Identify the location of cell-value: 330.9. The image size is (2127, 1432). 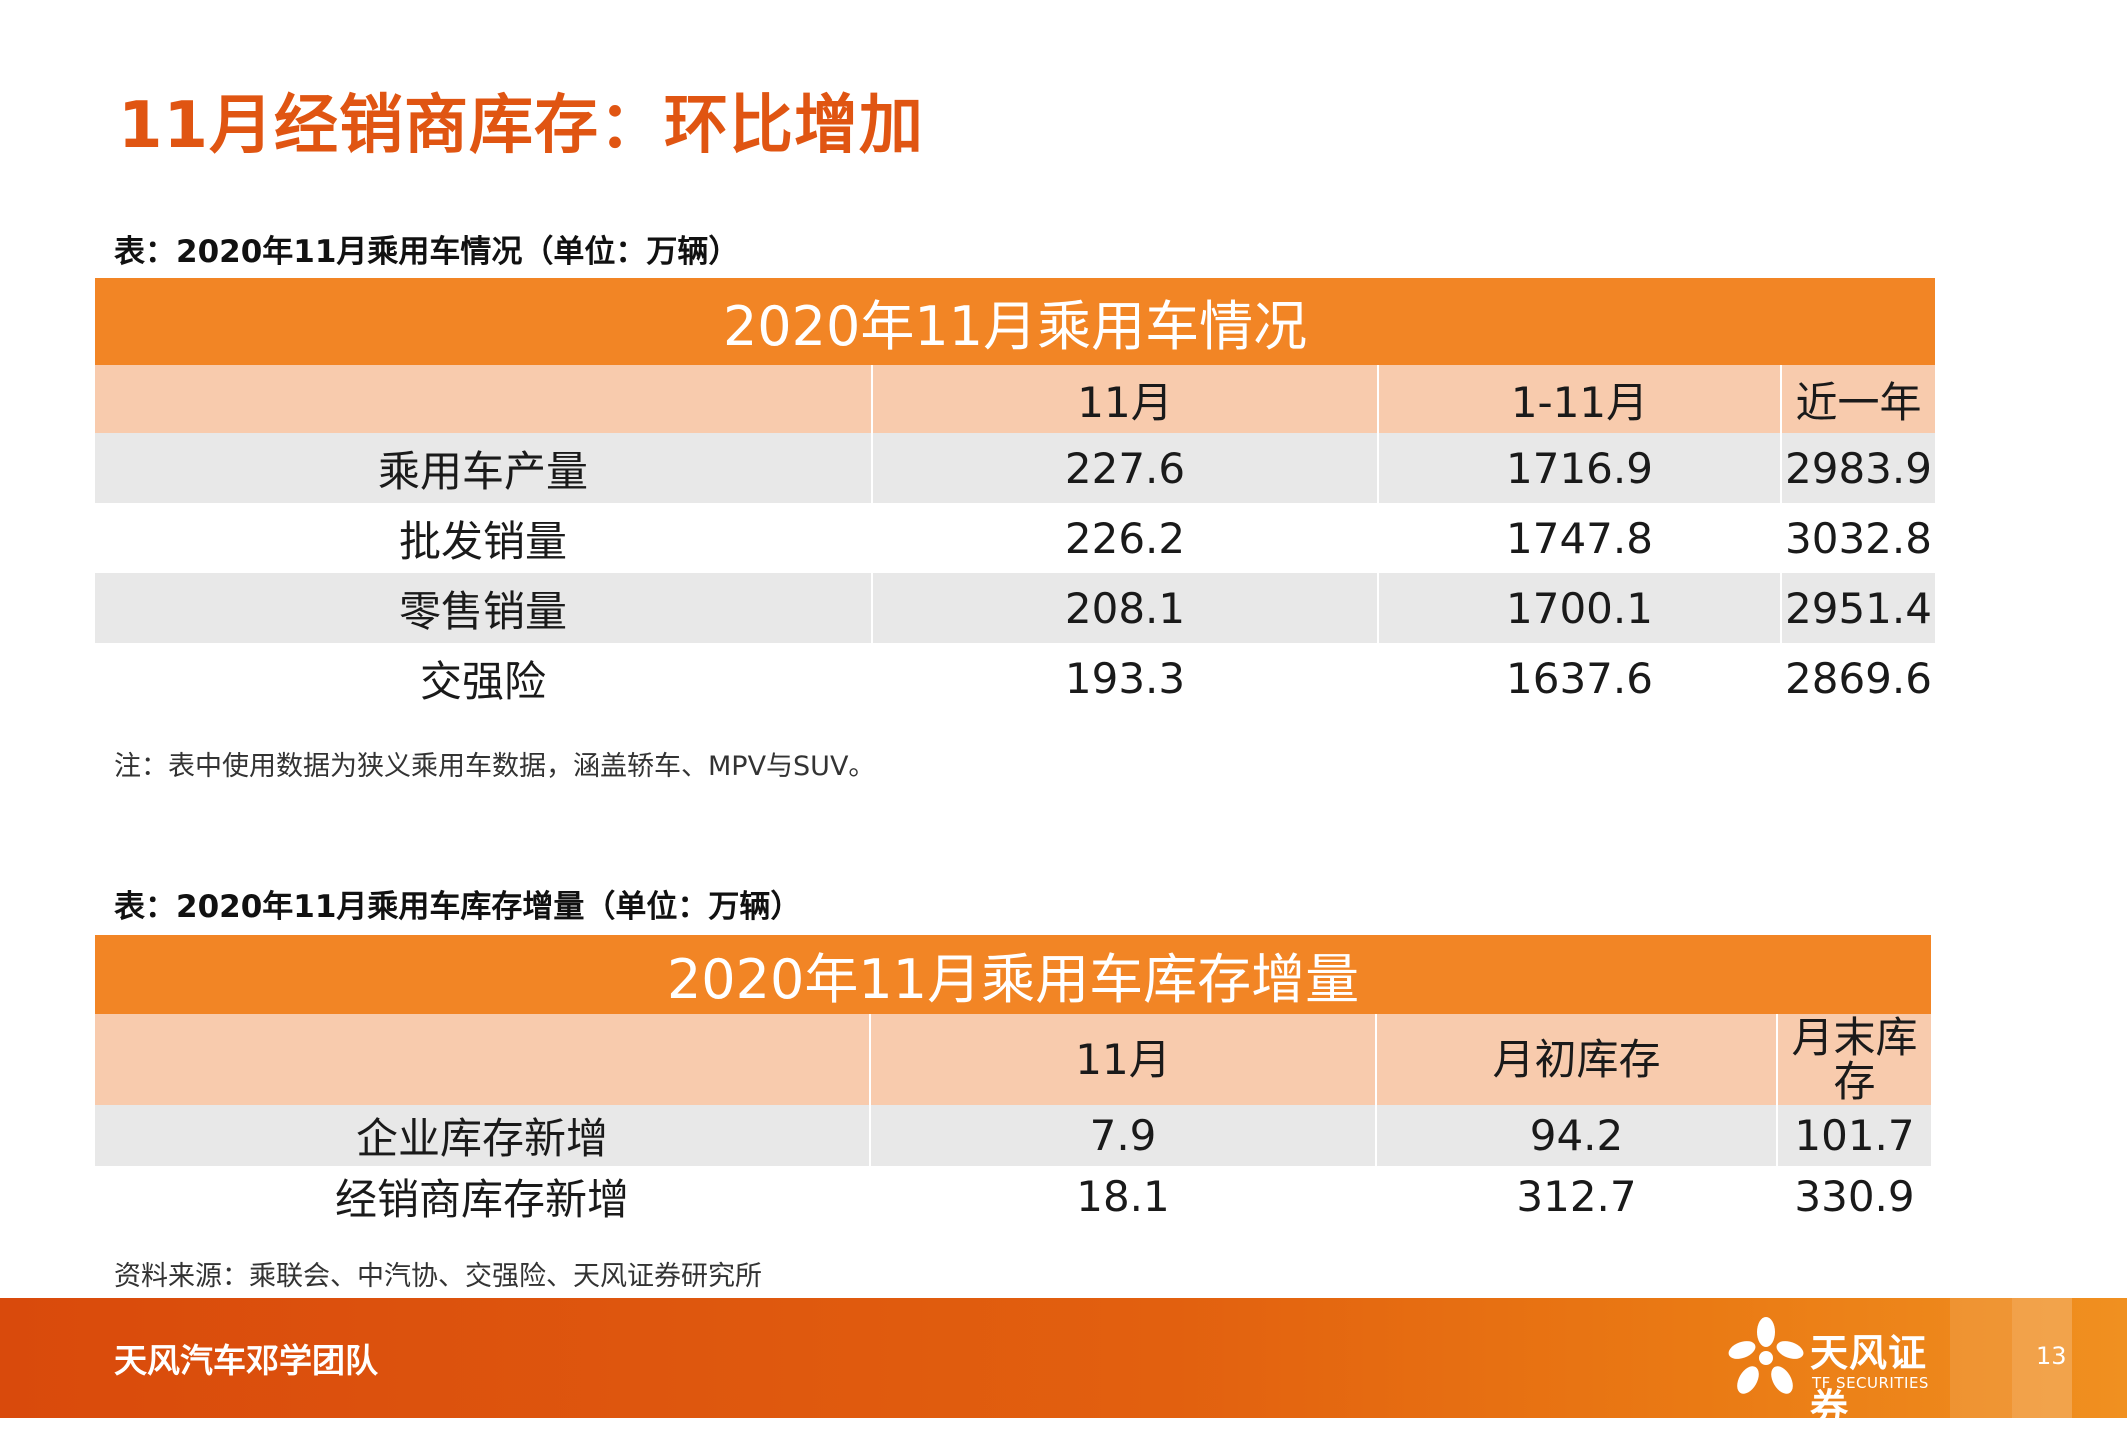
(1853, 1196).